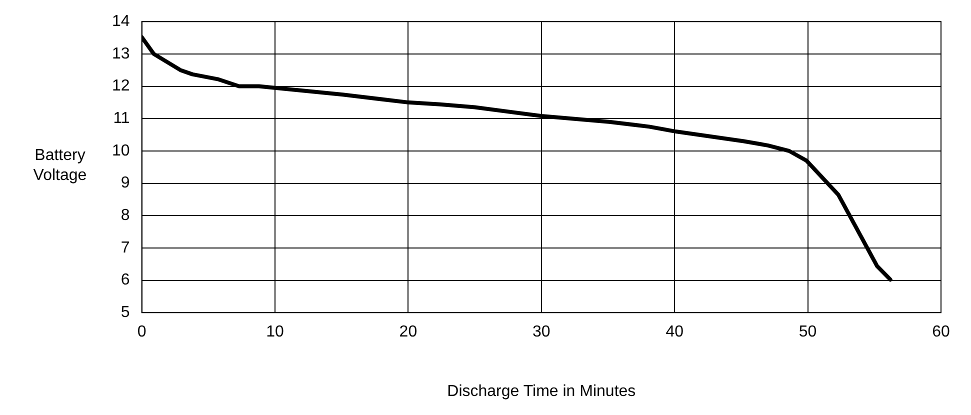  I want to click on x-tick-label: 50, so click(807, 332).